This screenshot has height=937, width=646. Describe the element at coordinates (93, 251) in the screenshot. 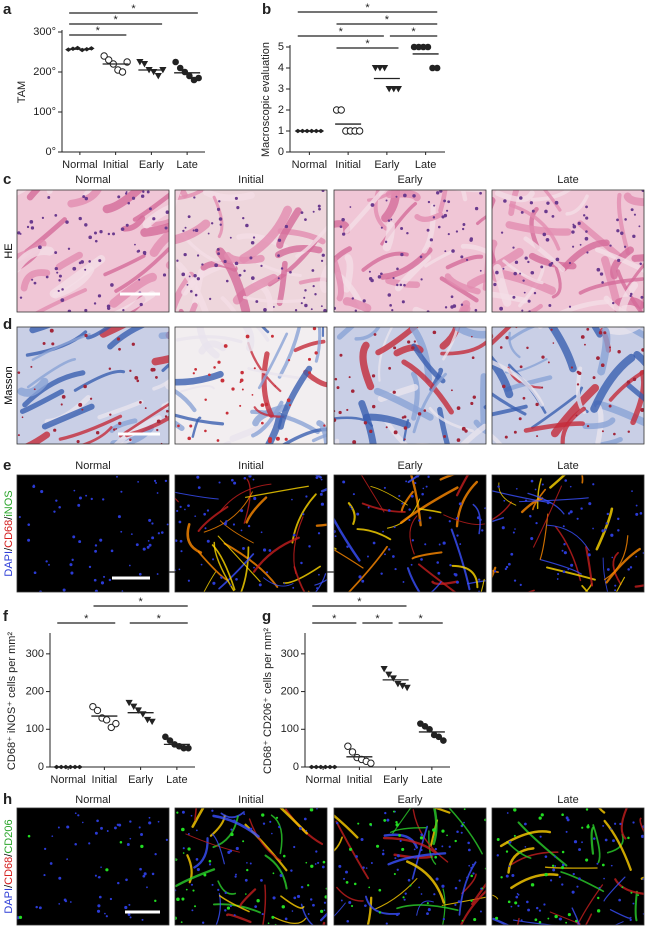

I see `micrograph` at that location.